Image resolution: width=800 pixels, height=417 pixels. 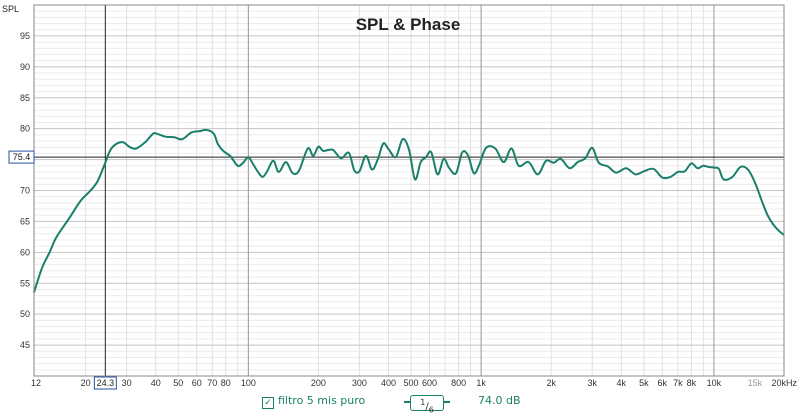 I want to click on x-tick-label: 40, so click(x=156, y=383).